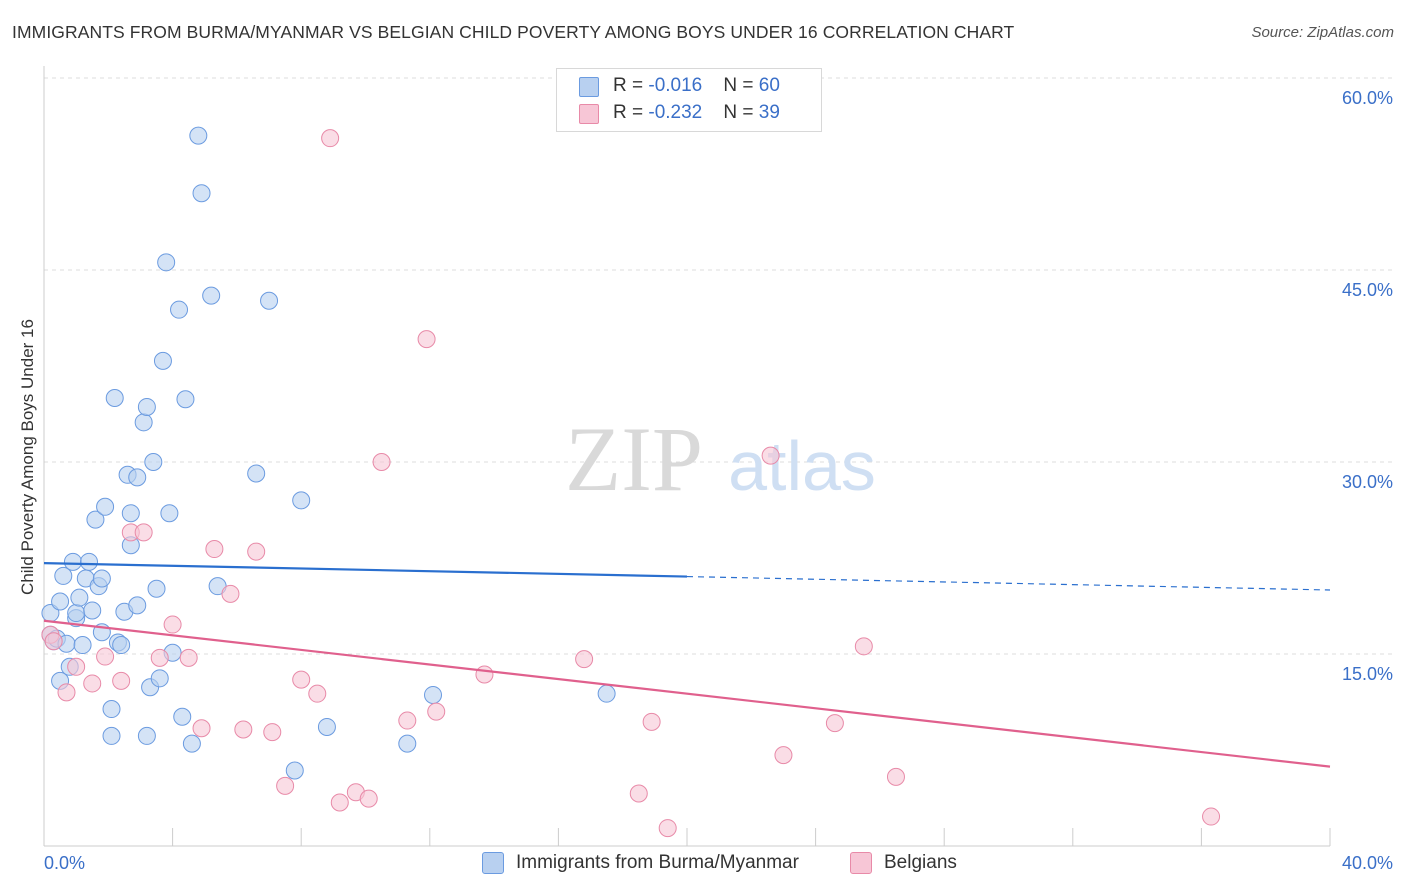 This screenshot has height=892, width=1406. Describe the element at coordinates (903, 863) in the screenshot. I see `legend-item-belgians: Belgians` at that location.